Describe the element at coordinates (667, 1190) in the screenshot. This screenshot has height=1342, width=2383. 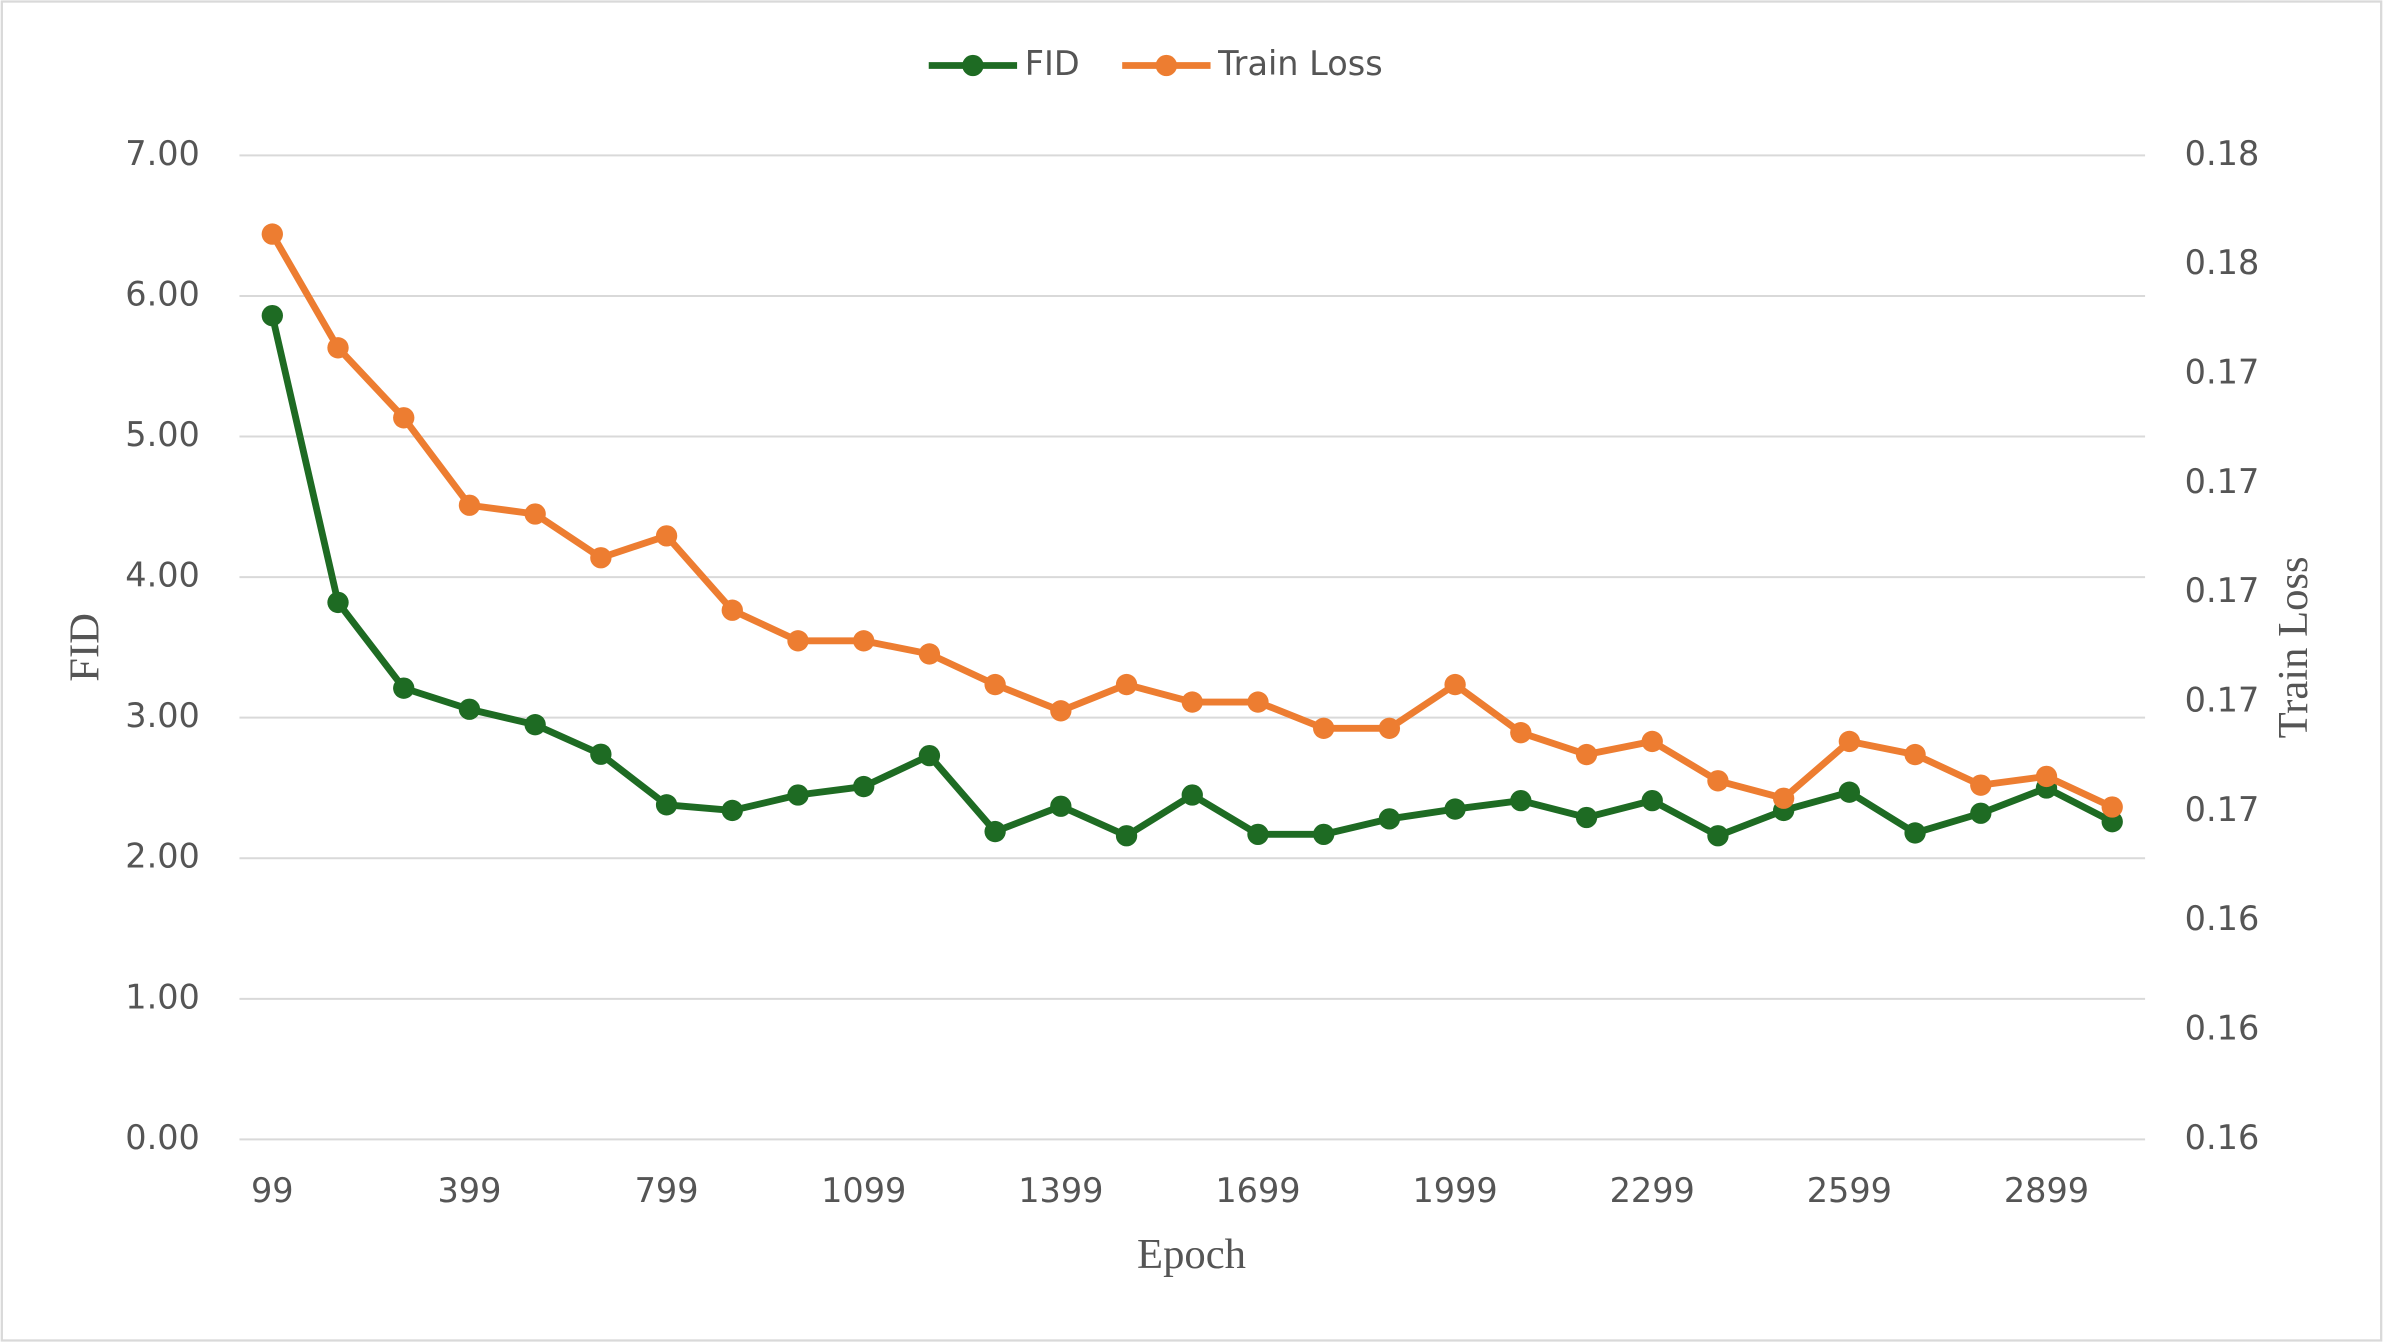
I see `x-tick-label: 799` at that location.